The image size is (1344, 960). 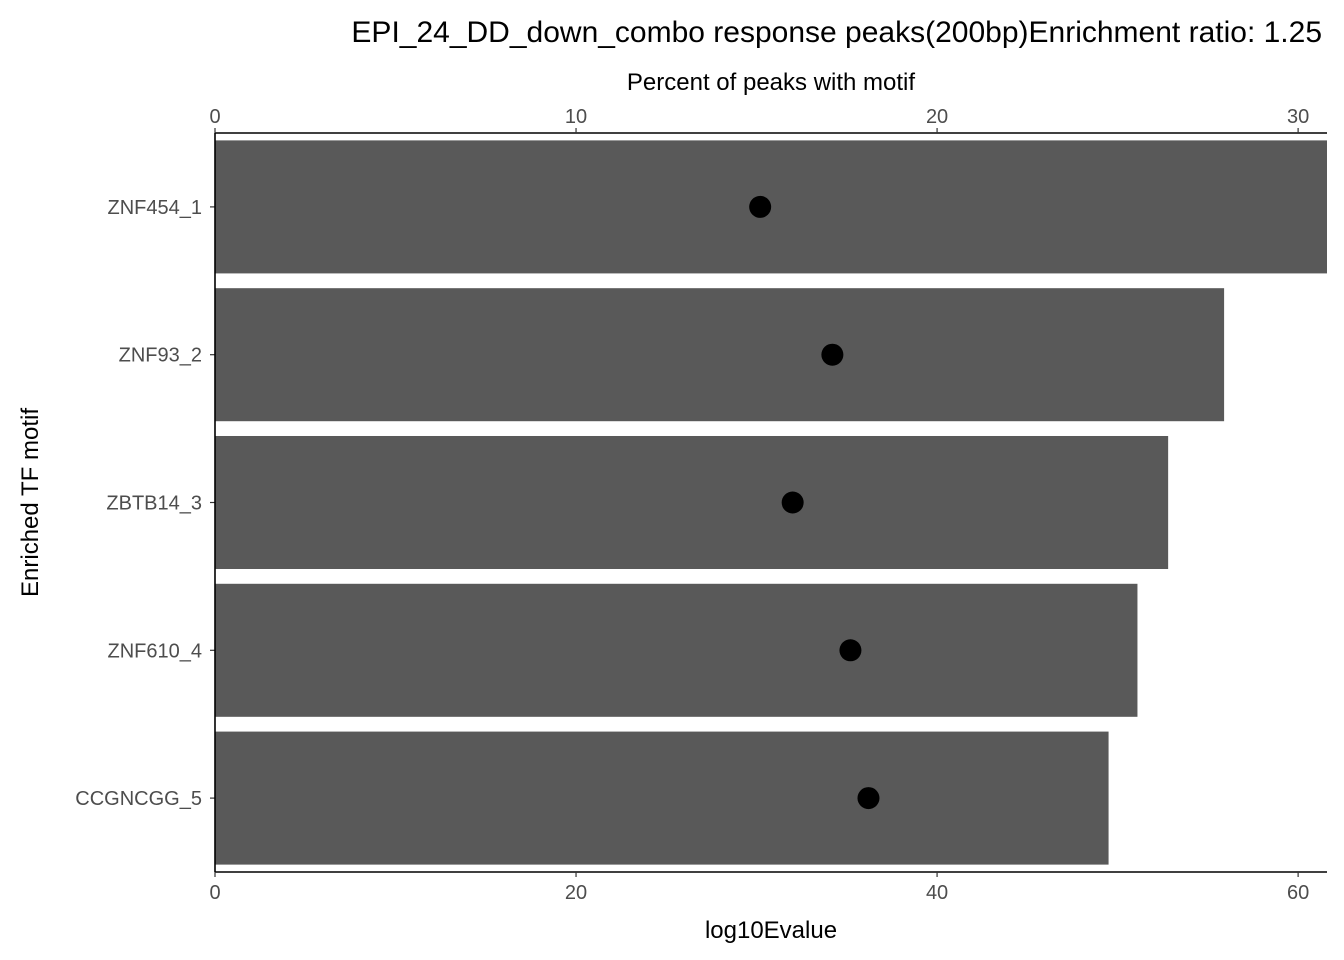 I want to click on x-bottom-tick-label: 20, so click(x=576, y=893).